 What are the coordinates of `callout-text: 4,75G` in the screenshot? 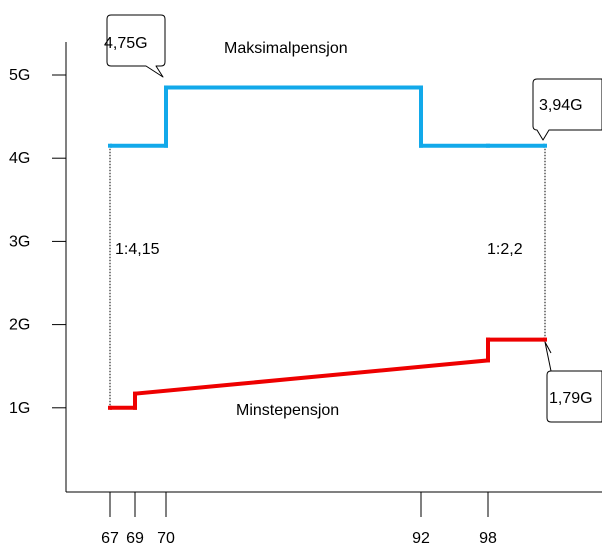 It's located at (126, 43).